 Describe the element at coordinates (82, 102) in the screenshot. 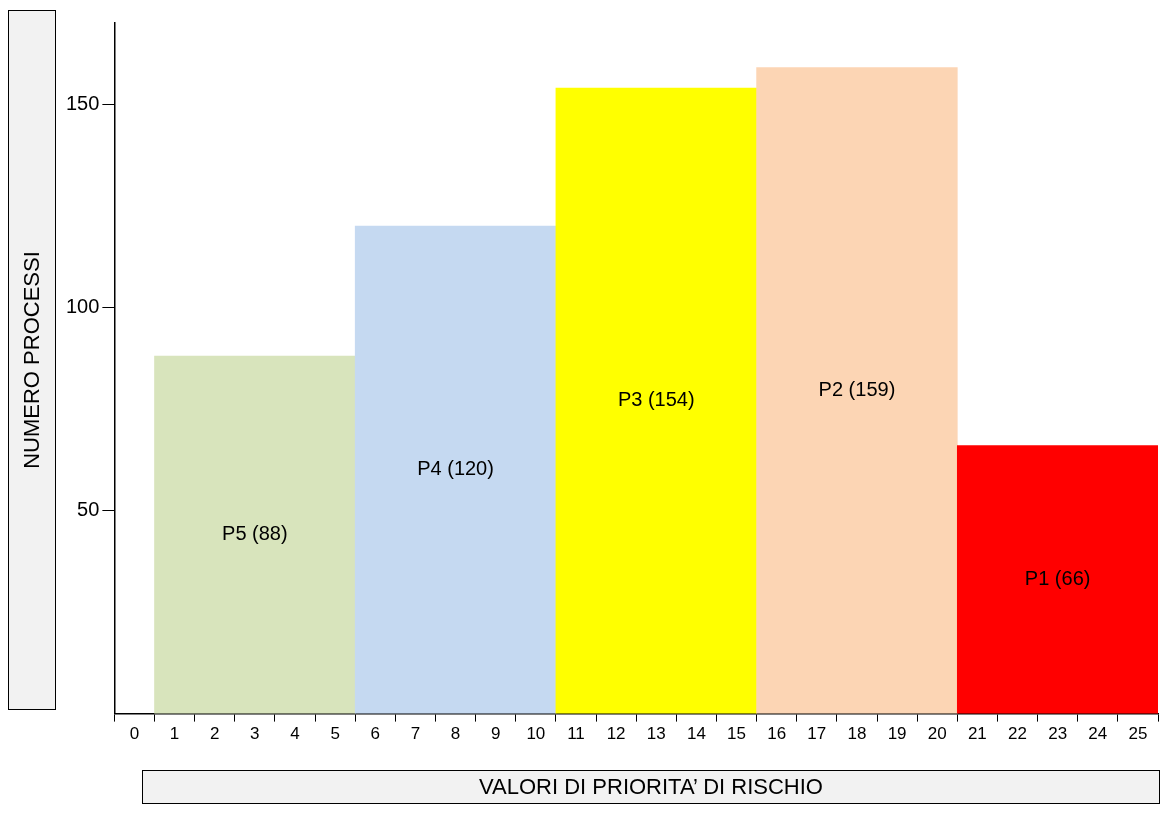

I see `y-tick-label: 150` at that location.